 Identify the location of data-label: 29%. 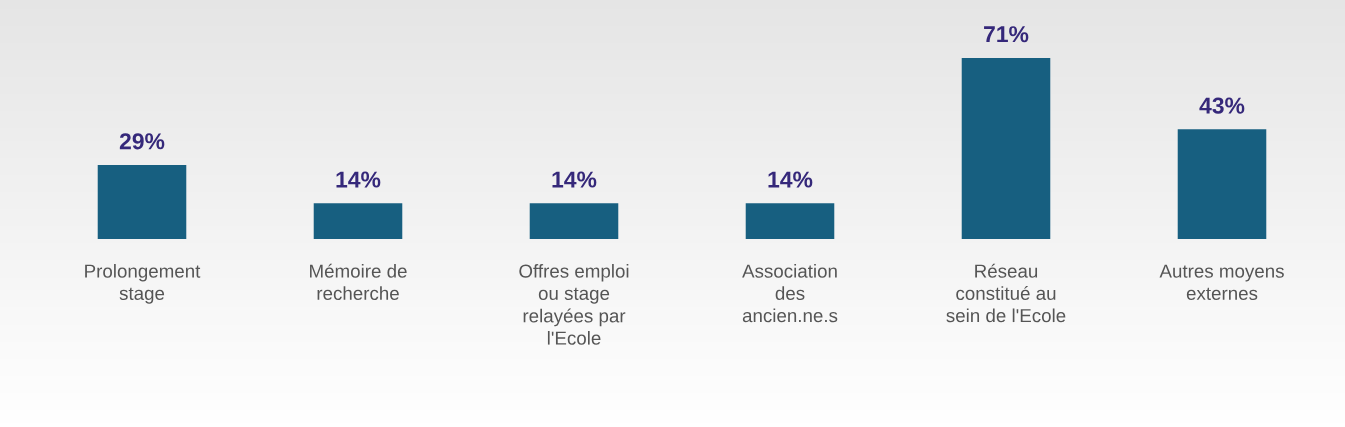
(142, 141).